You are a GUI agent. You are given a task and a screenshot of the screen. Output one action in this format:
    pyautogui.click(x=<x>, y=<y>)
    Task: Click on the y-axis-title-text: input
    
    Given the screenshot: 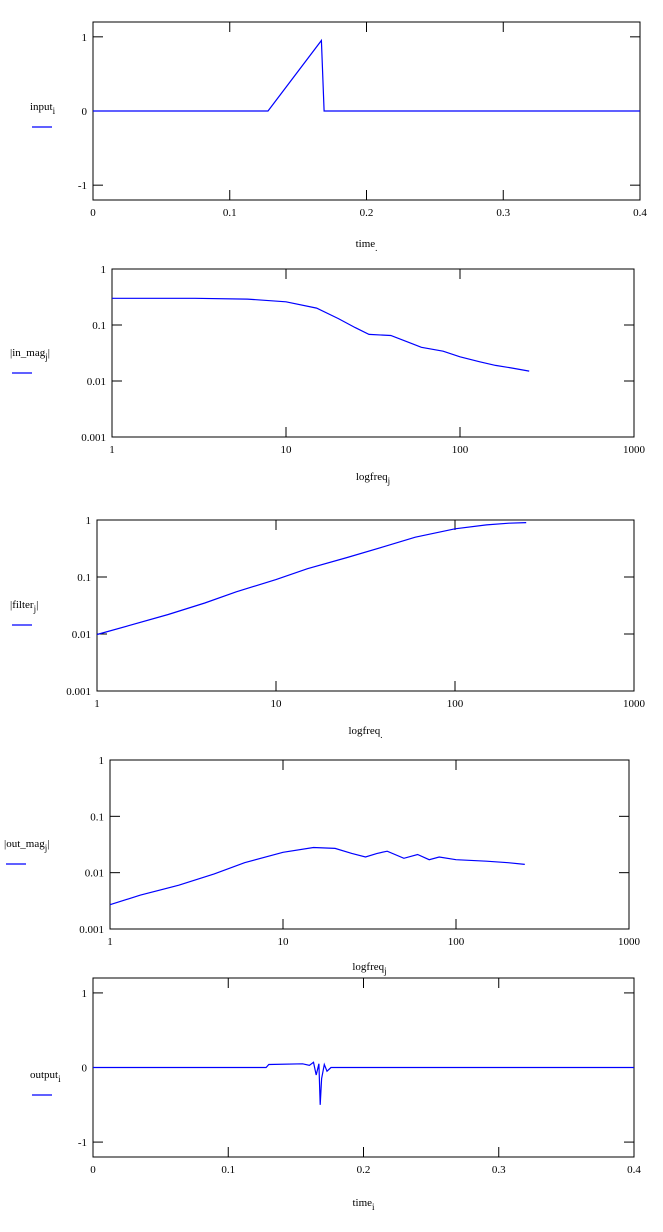 What is the action you would take?
    pyautogui.click(x=41, y=107)
    